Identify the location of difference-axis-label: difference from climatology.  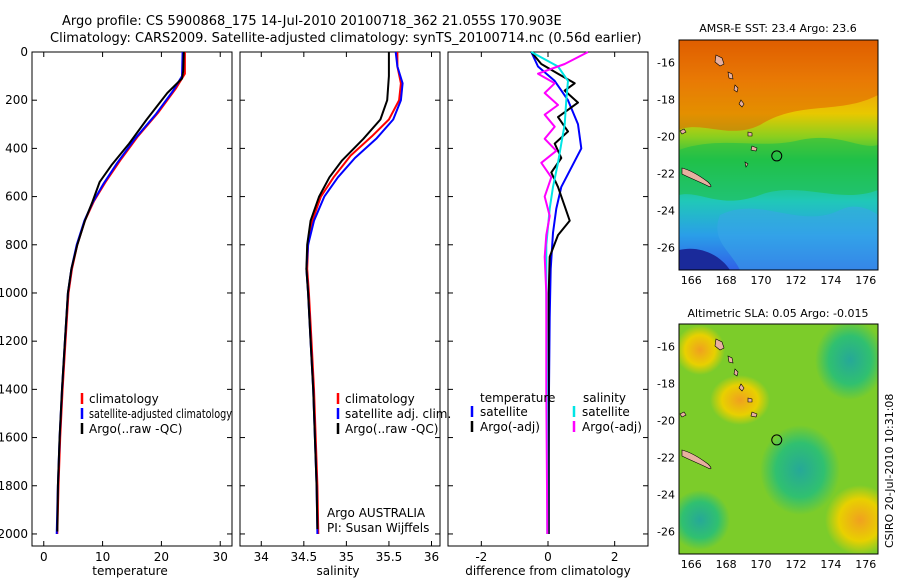
(548, 571).